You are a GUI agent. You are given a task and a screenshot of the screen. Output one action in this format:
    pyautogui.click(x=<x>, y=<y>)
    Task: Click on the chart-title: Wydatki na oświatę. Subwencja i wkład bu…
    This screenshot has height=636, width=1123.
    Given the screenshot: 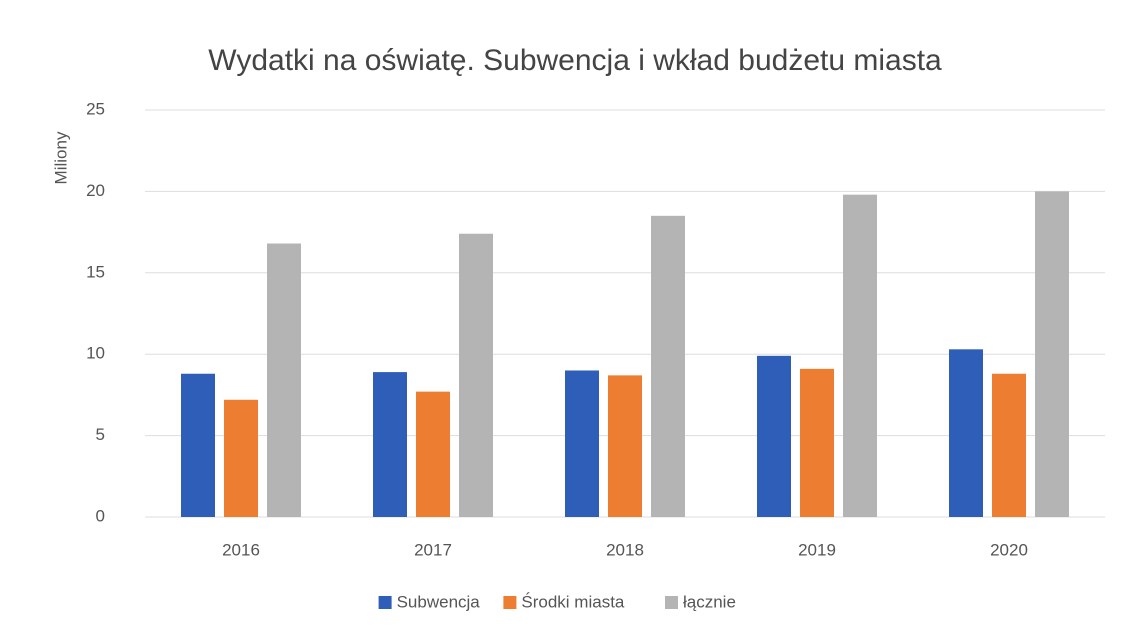 What is the action you would take?
    pyautogui.click(x=575, y=60)
    